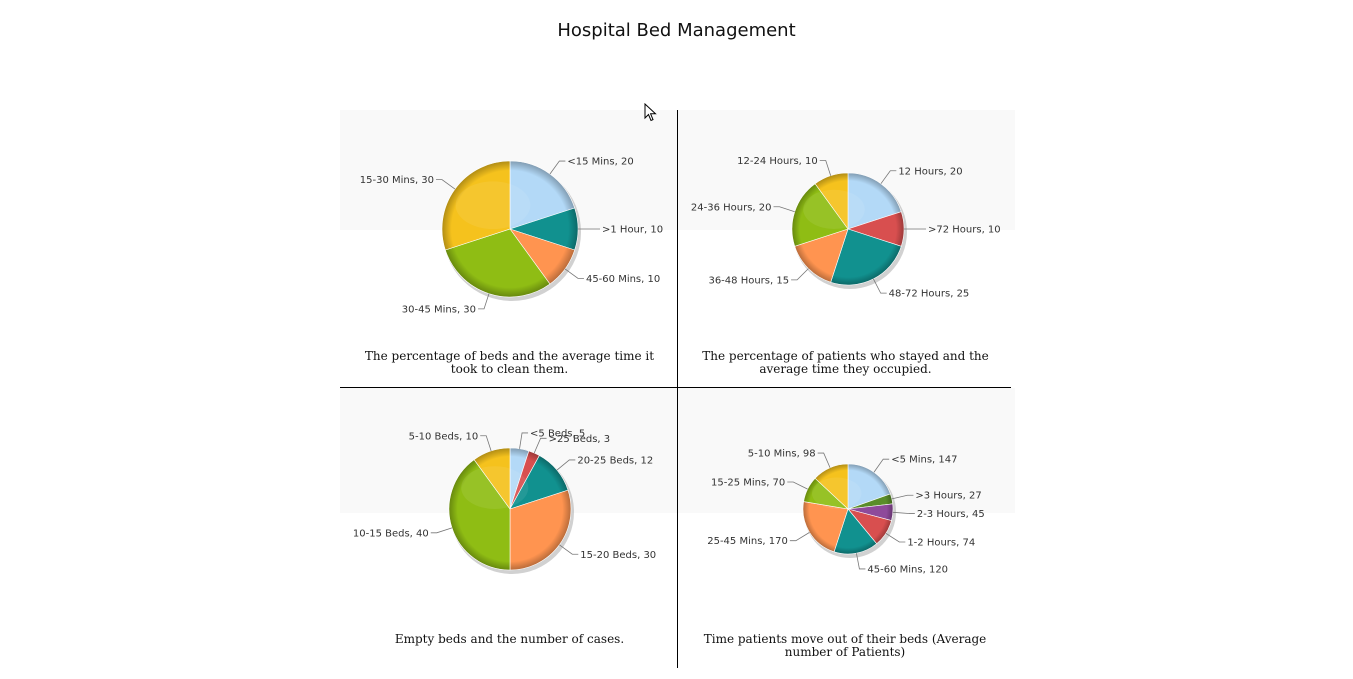  I want to click on data-label: 48-72 Hours, 25, so click(929, 294).